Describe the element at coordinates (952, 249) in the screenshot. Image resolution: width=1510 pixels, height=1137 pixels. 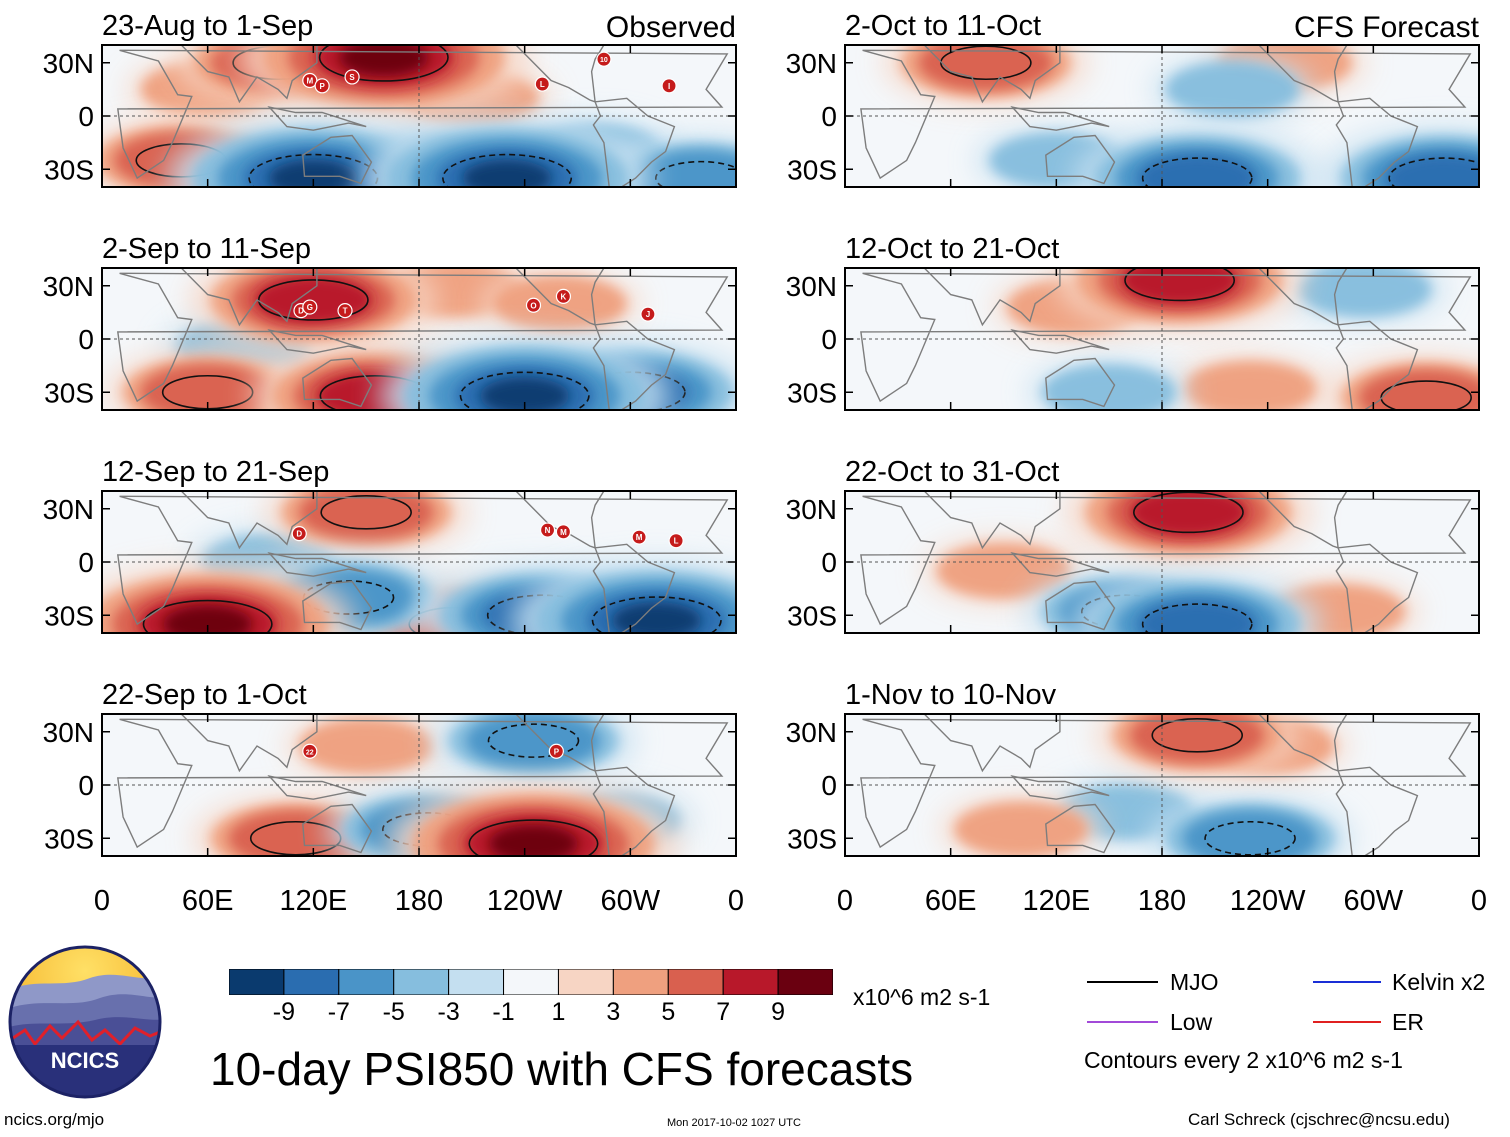
I see `panel-period: 12-Oct to 21-Oct` at that location.